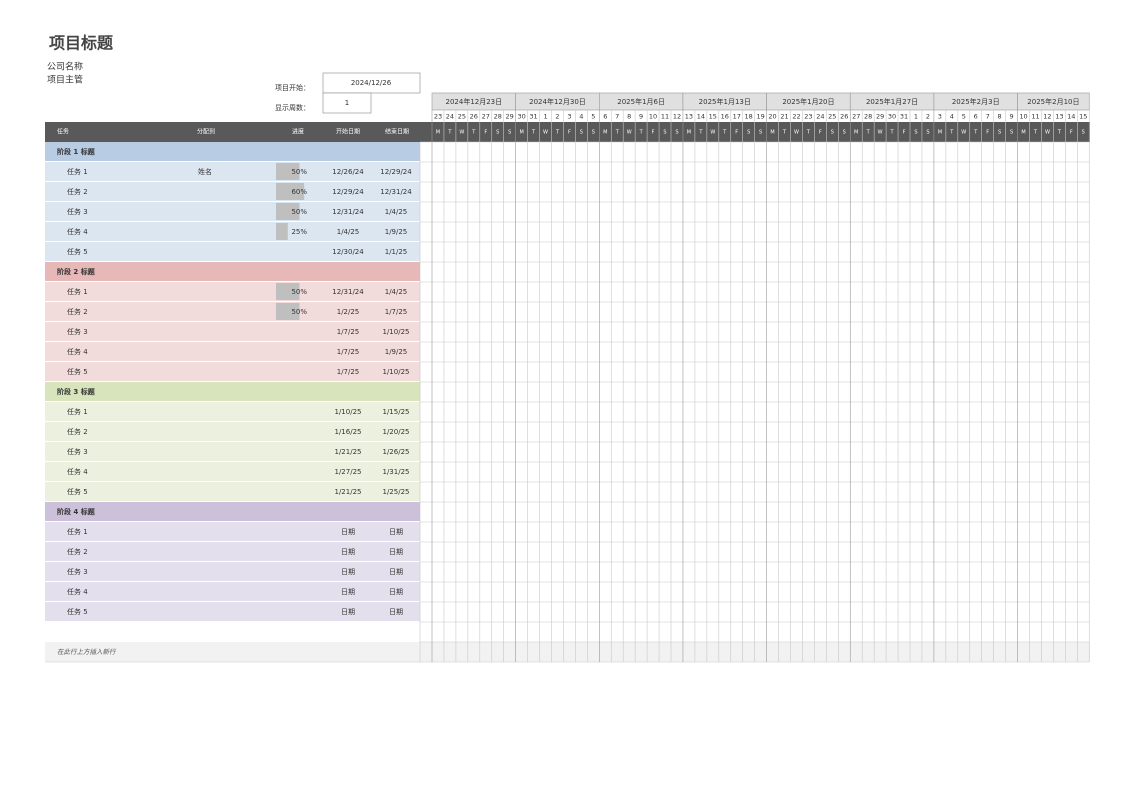 This screenshot has width=1122, height=793. What do you see at coordinates (904, 117) in the screenshot?
I see `day-number: 31` at bounding box center [904, 117].